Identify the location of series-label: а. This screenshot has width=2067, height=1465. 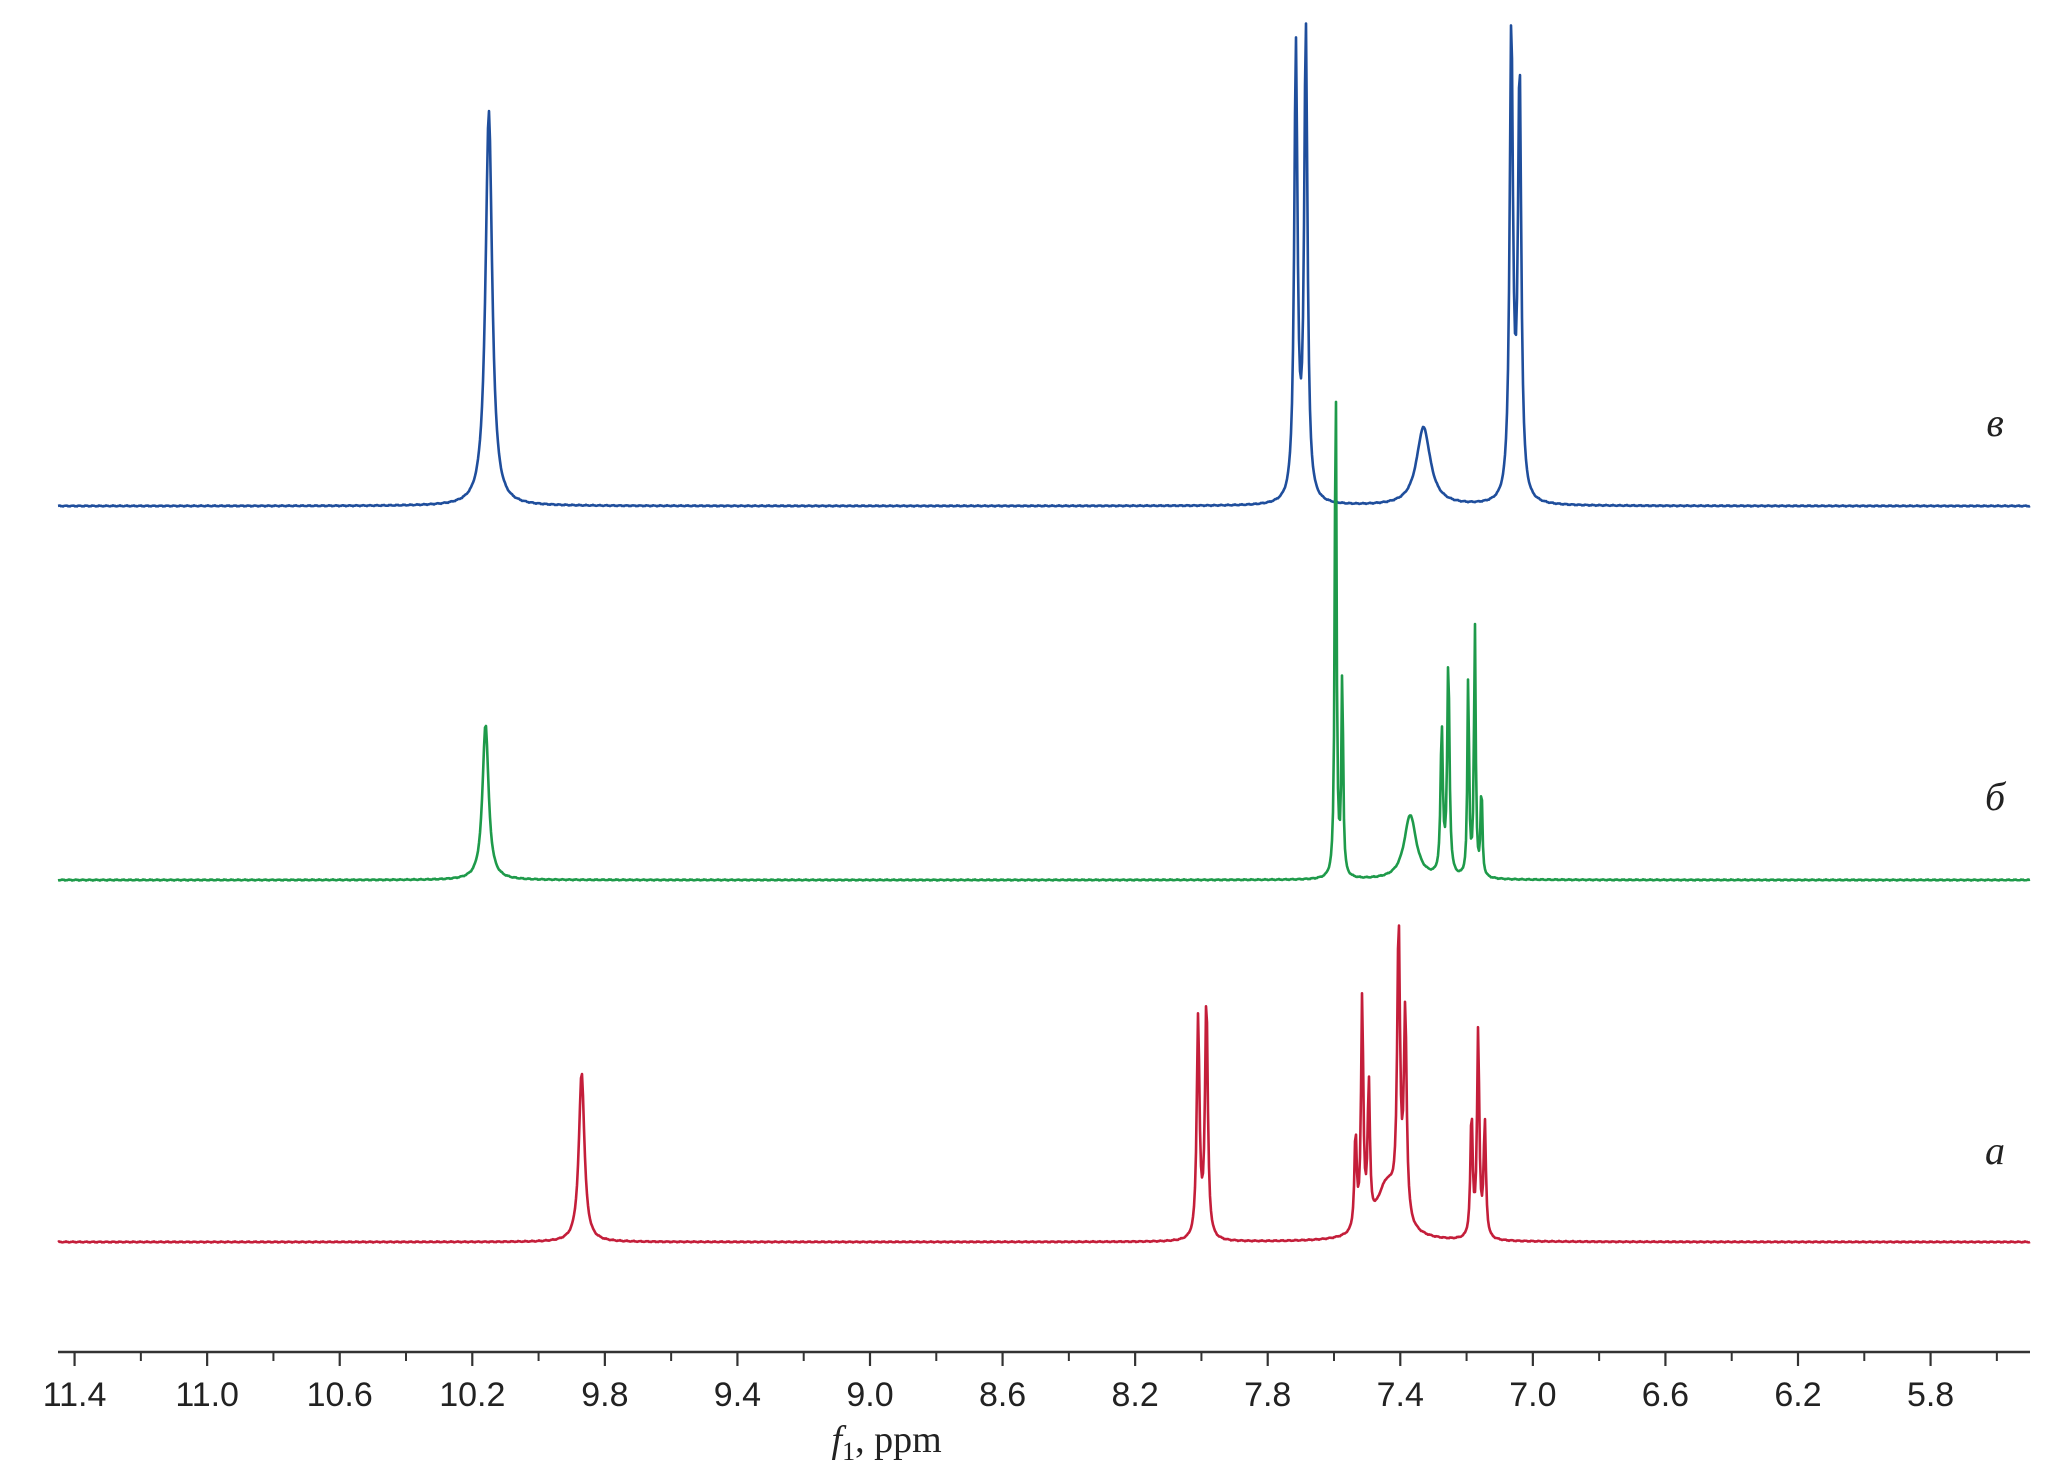
(1995, 1150).